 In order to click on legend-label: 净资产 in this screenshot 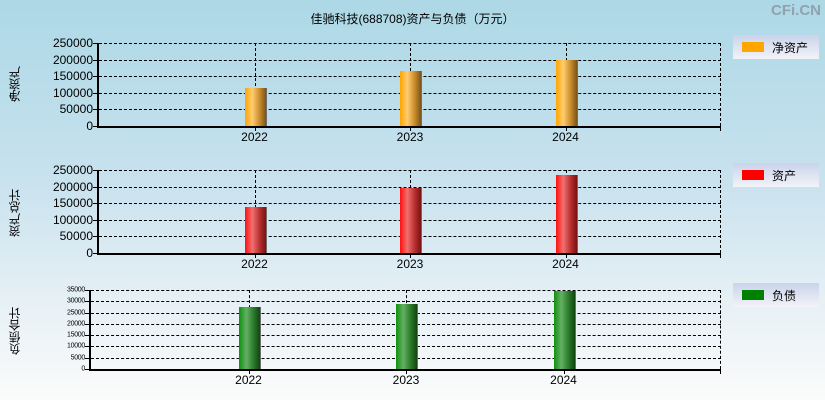, I will do `click(790, 47)`.